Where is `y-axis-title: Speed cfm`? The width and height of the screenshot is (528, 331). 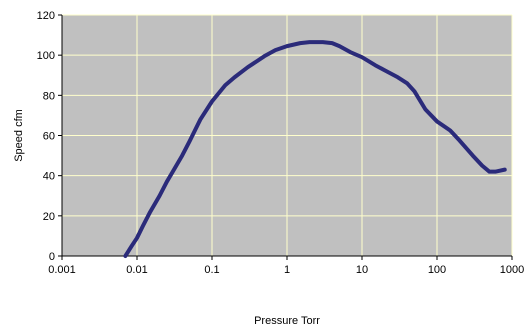
y-axis-title: Speed cfm is located at coordinates (19, 135).